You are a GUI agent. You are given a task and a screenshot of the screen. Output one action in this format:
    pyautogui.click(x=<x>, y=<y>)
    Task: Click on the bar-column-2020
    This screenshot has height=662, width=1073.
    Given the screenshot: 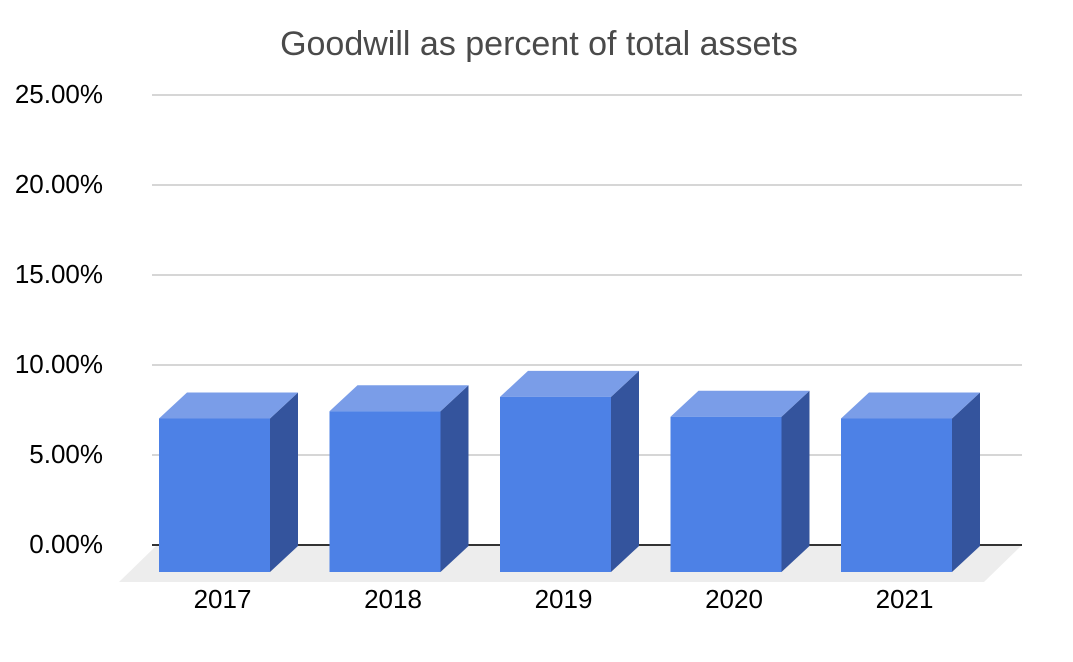 What is the action you would take?
    pyautogui.click(x=740, y=481)
    